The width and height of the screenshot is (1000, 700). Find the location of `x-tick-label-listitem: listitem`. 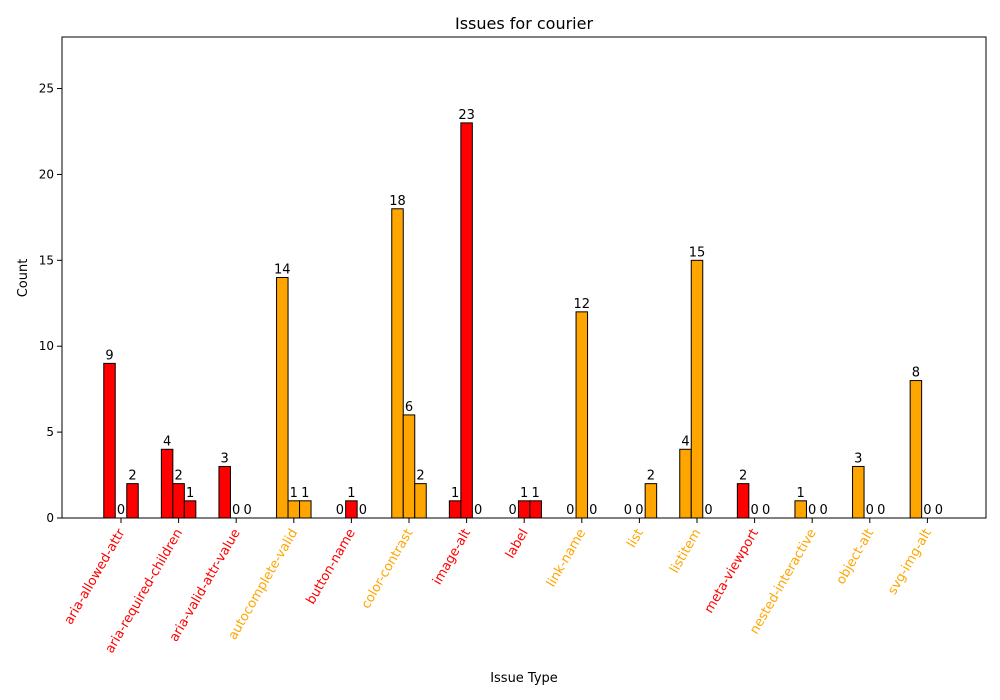

x-tick-label-listitem: listitem is located at coordinates (685, 551).